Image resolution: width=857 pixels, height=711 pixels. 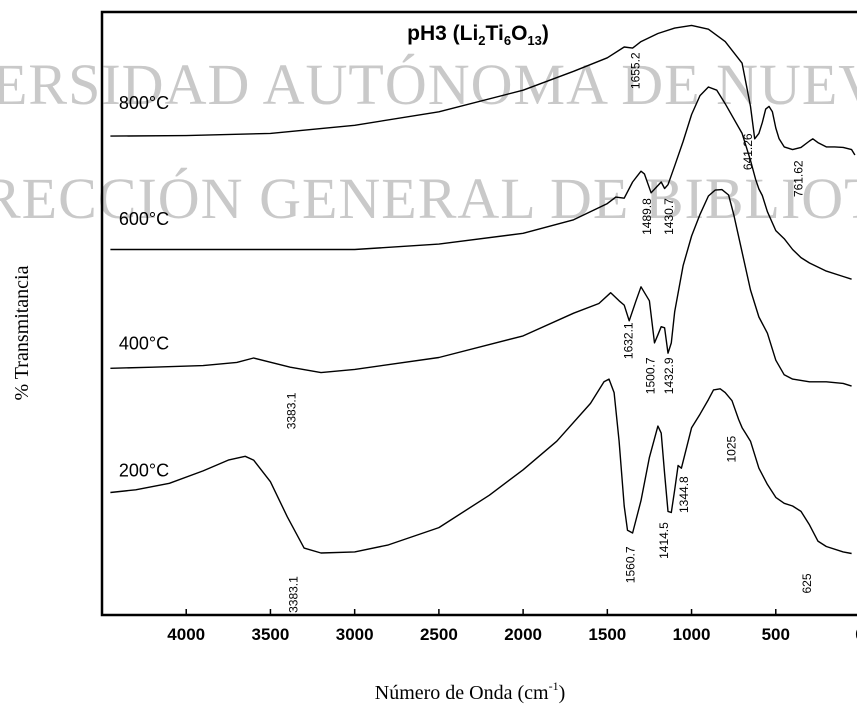 What do you see at coordinates (355, 634) in the screenshot?
I see `x-tick-label: 3000` at bounding box center [355, 634].